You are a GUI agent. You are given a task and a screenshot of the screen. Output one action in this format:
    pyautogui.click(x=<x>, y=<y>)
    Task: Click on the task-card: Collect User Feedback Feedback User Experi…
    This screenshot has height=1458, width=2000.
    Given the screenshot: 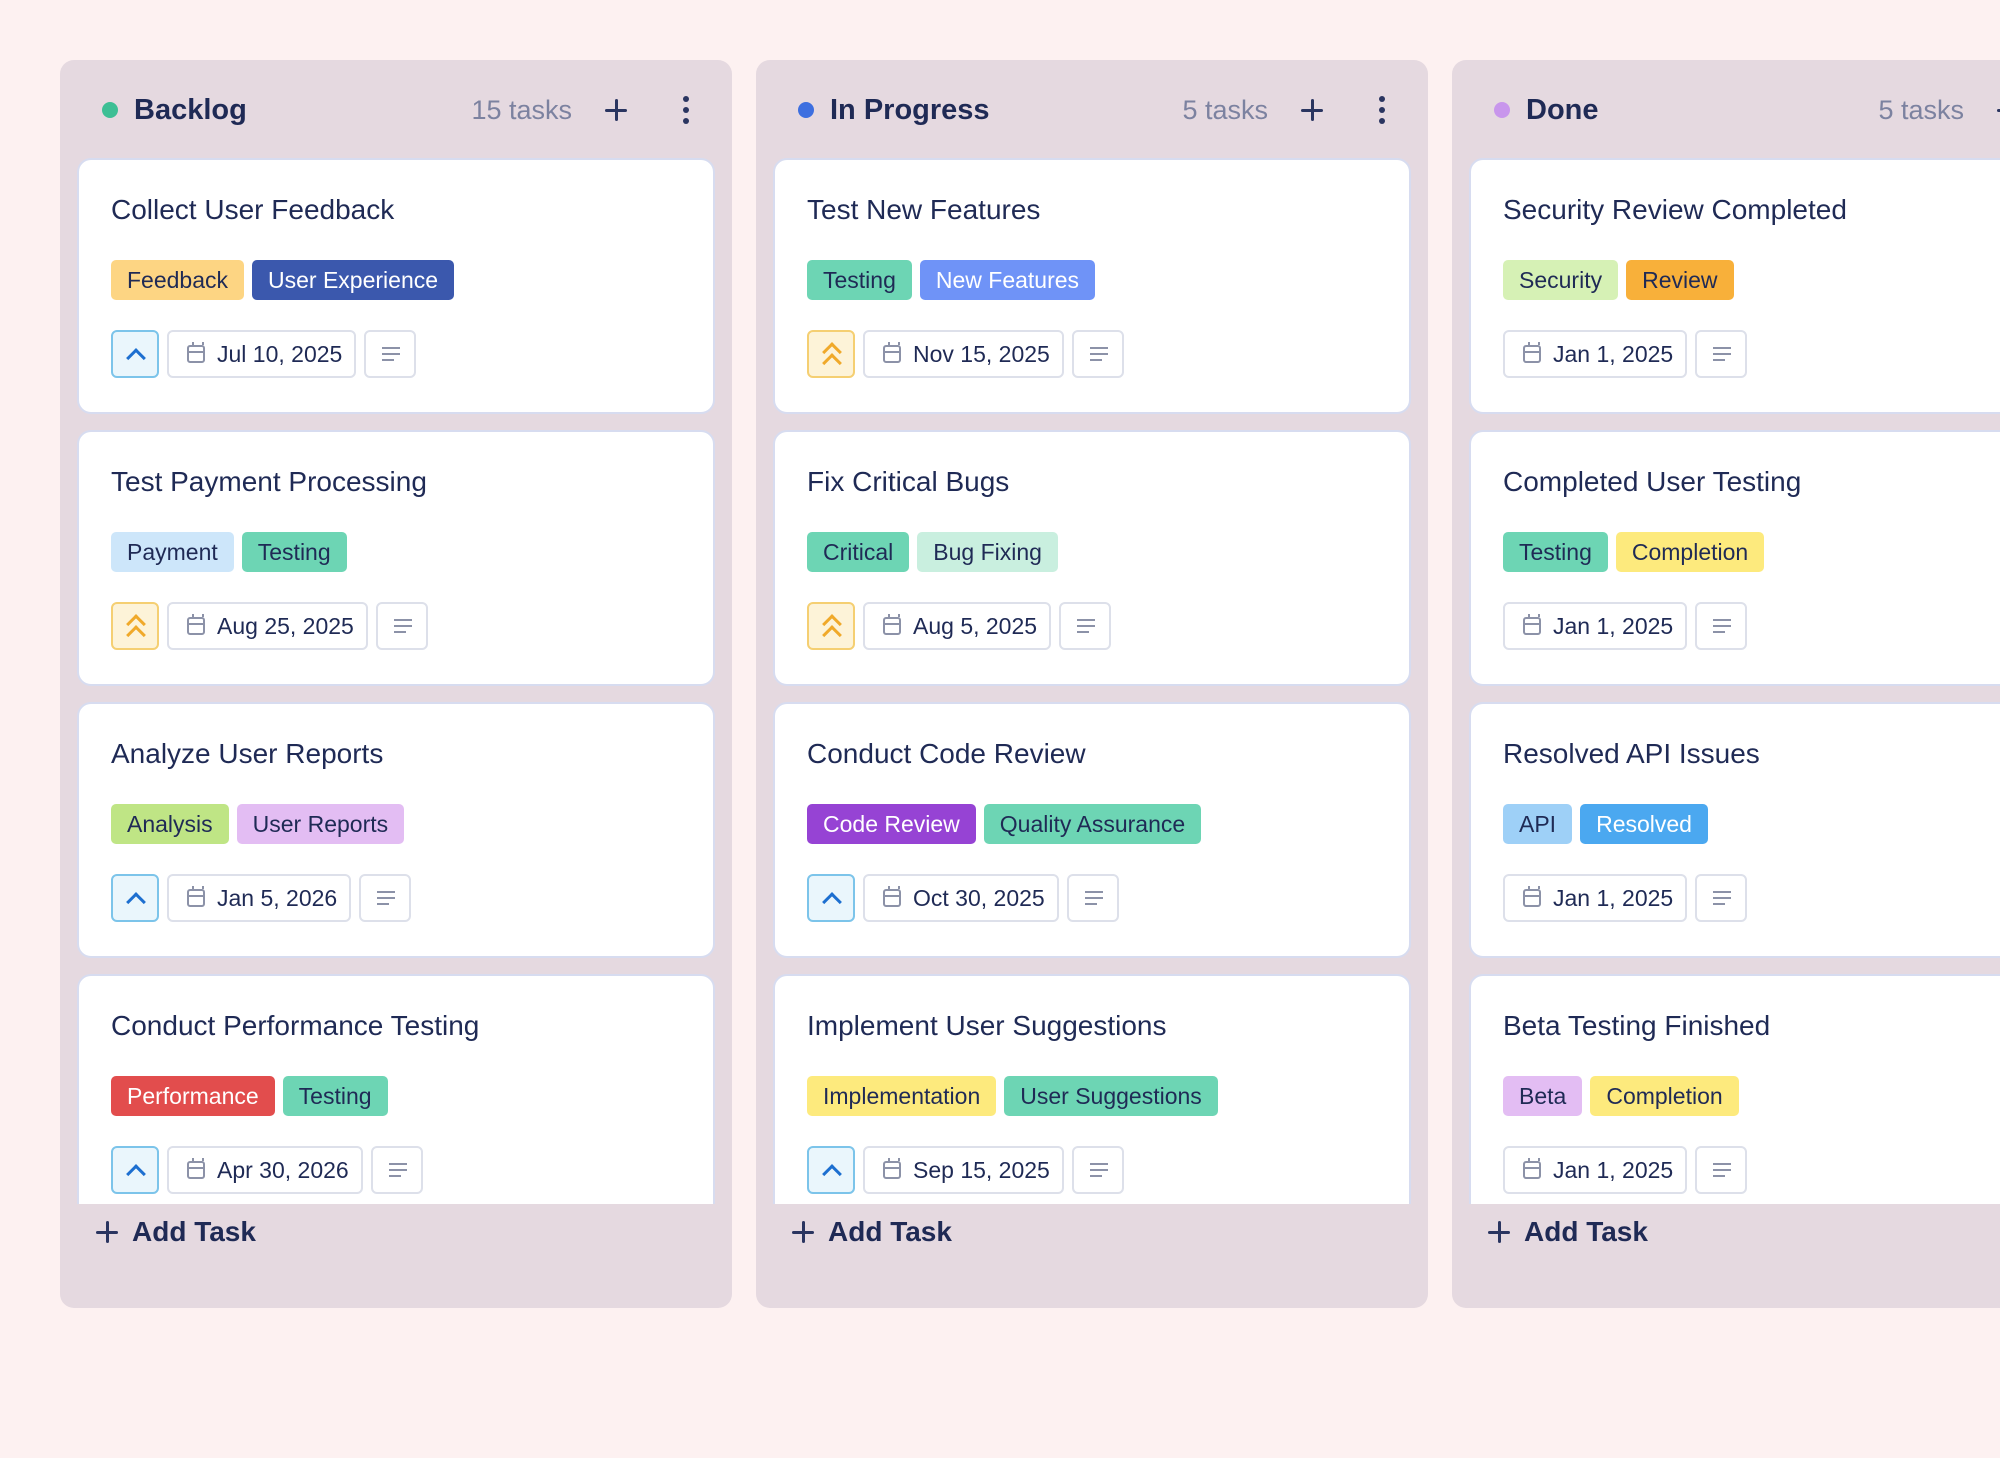 What is the action you would take?
    pyautogui.click(x=396, y=286)
    